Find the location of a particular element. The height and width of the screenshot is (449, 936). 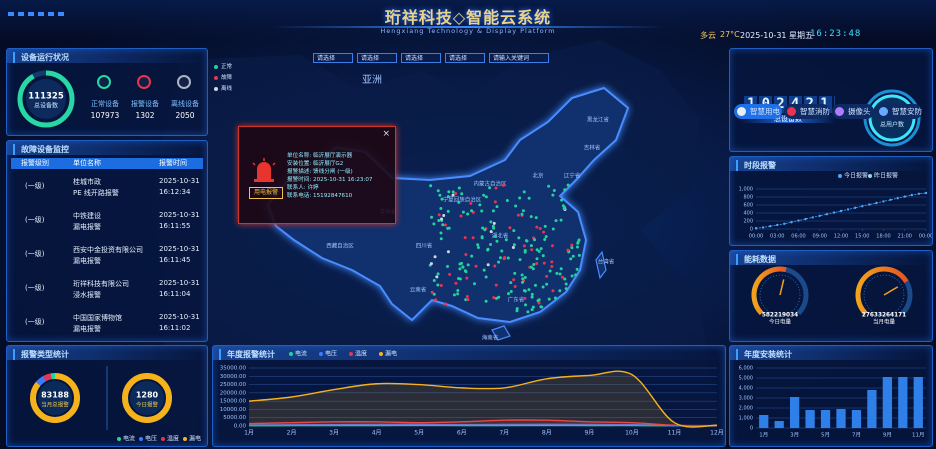

ring-label: 今日报警 is located at coordinates (147, 405).